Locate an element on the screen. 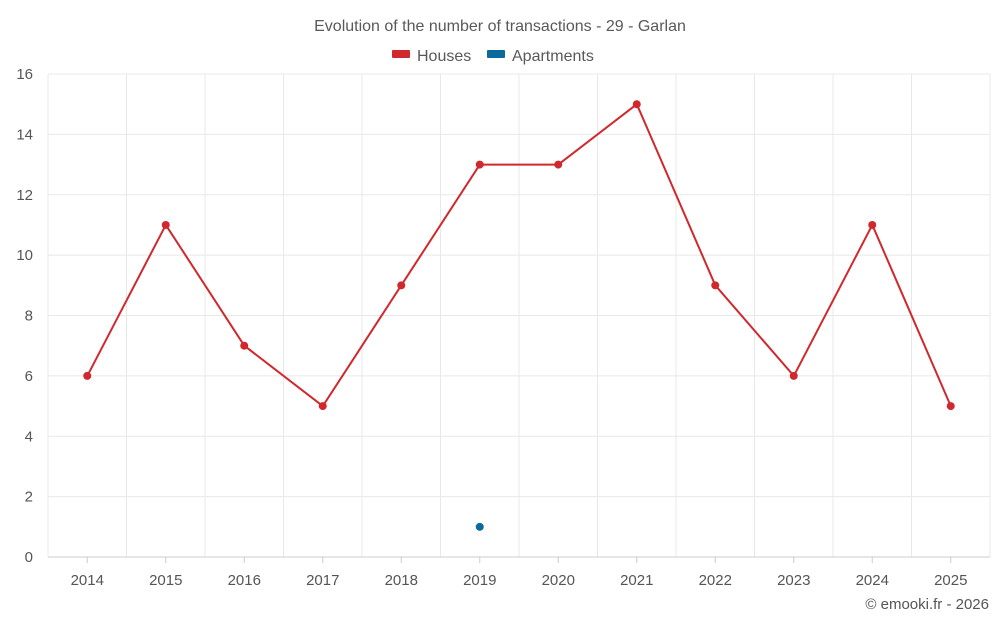 Image resolution: width=1000 pixels, height=625 pixels. x-tick-label: 2025 is located at coordinates (950, 580).